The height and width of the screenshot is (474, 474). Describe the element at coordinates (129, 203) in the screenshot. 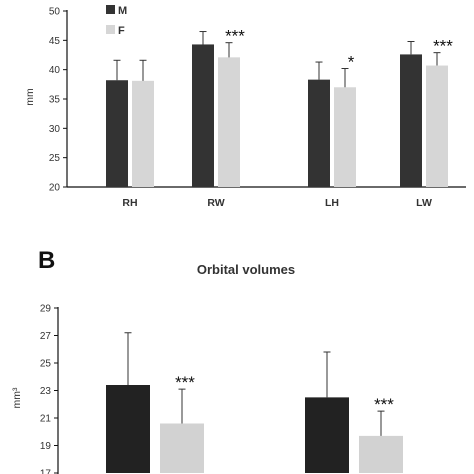

I see `panel-a-category-label: RH` at that location.